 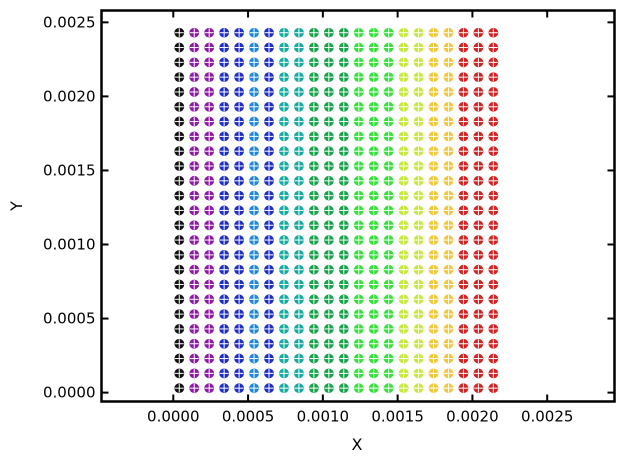 I want to click on y-tick-label: 0.0015, so click(x=69, y=170).